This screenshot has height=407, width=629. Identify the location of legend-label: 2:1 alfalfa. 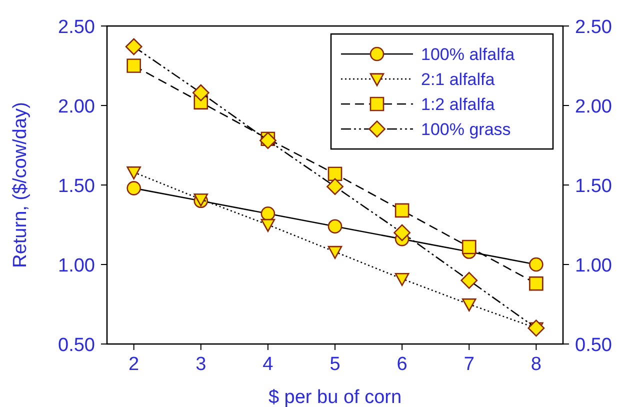
(458, 79).